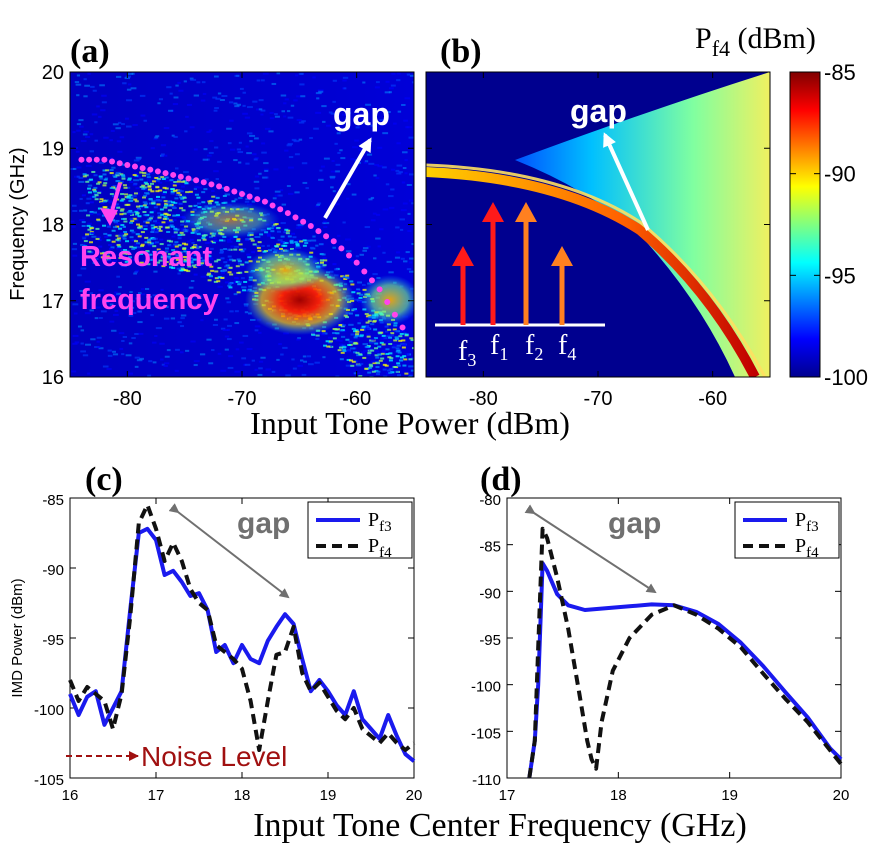  Describe the element at coordinates (805, 224) in the screenshot. I see `colorbar-scale` at that location.